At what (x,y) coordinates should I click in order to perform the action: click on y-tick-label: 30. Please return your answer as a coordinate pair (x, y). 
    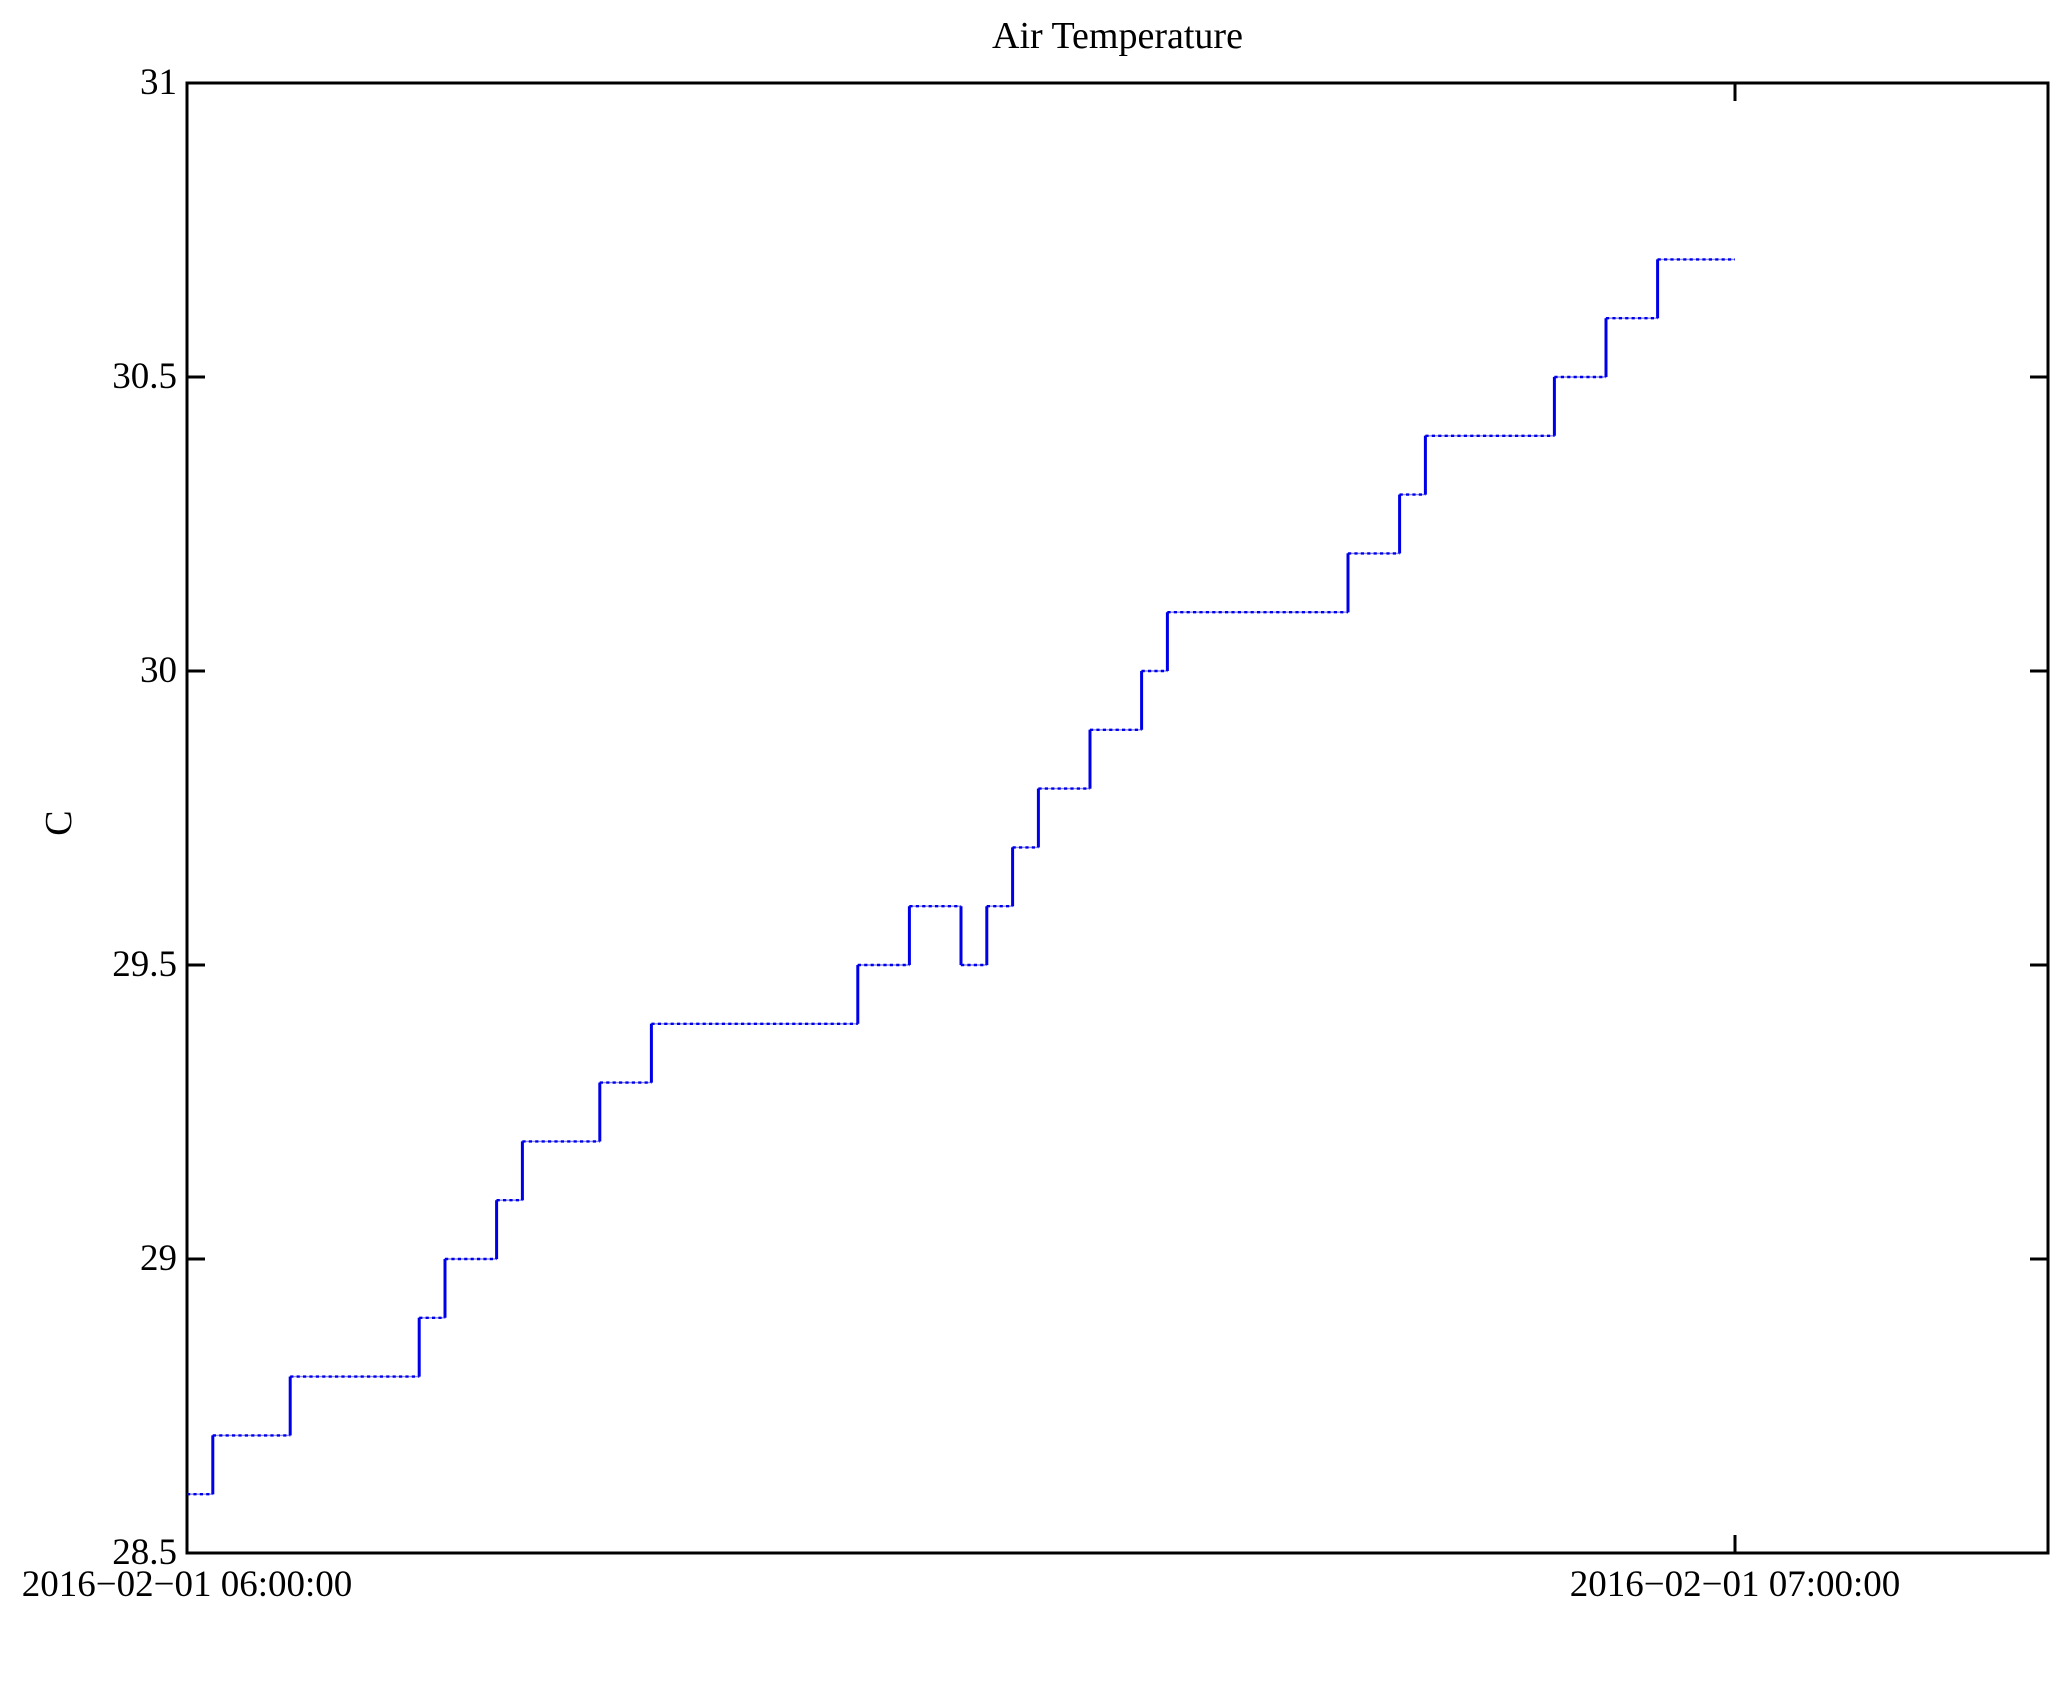
    Looking at the image, I should click on (158, 670).